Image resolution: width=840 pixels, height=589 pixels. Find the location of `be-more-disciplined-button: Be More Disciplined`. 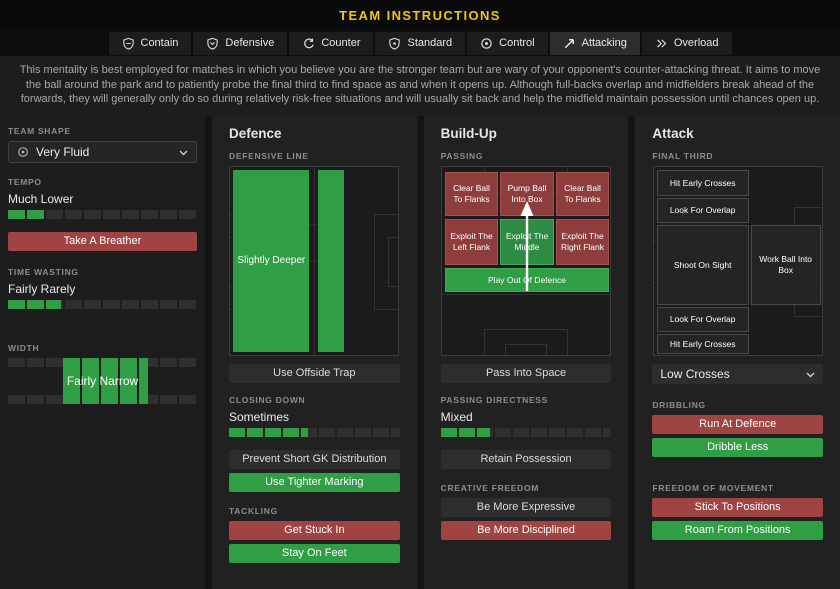

be-more-disciplined-button: Be More Disciplined is located at coordinates (526, 530).